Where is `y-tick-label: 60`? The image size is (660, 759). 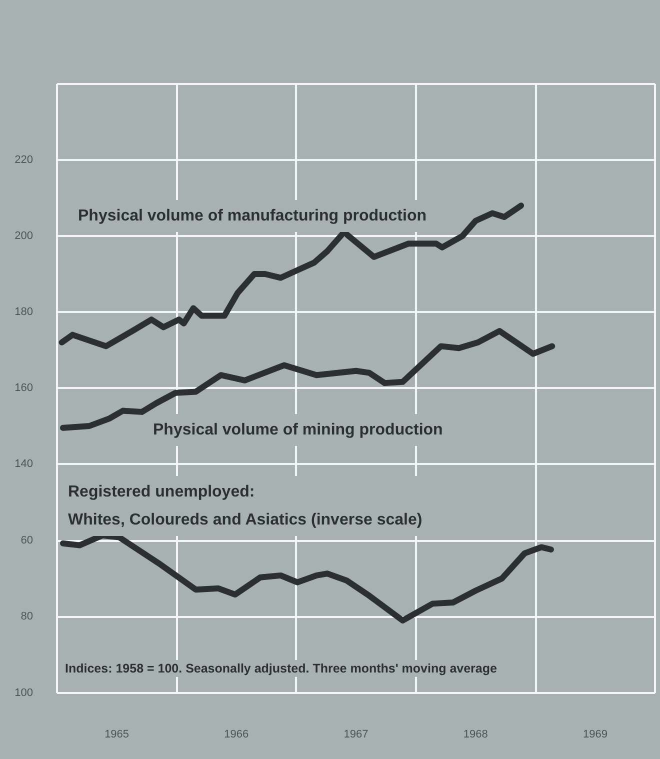
y-tick-label: 60 is located at coordinates (26, 540).